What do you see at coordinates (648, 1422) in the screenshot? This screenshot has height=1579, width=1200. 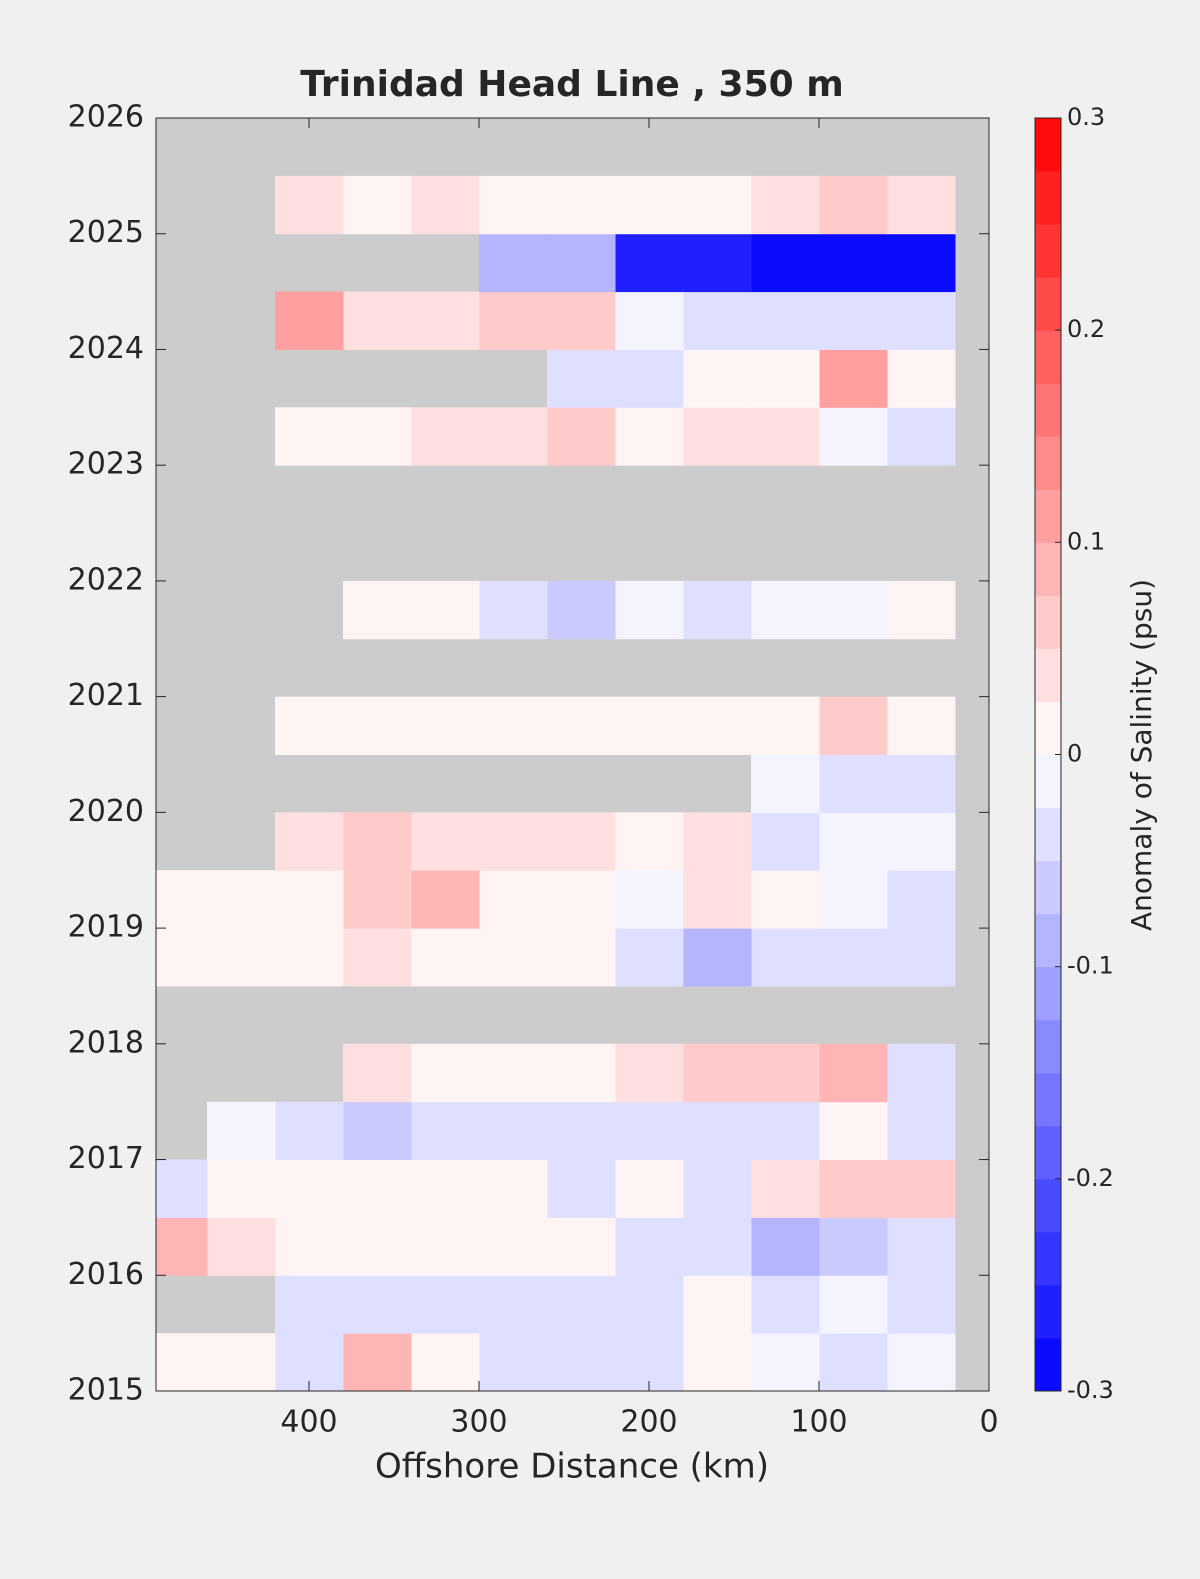 I see `x-tick-label: 200` at bounding box center [648, 1422].